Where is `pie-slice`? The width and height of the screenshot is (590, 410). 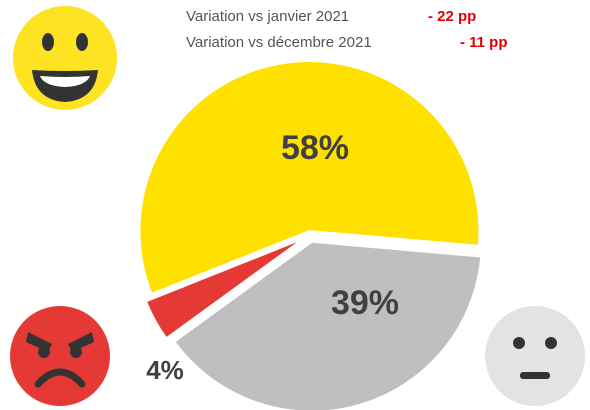
pie-slice is located at coordinates (224, 288).